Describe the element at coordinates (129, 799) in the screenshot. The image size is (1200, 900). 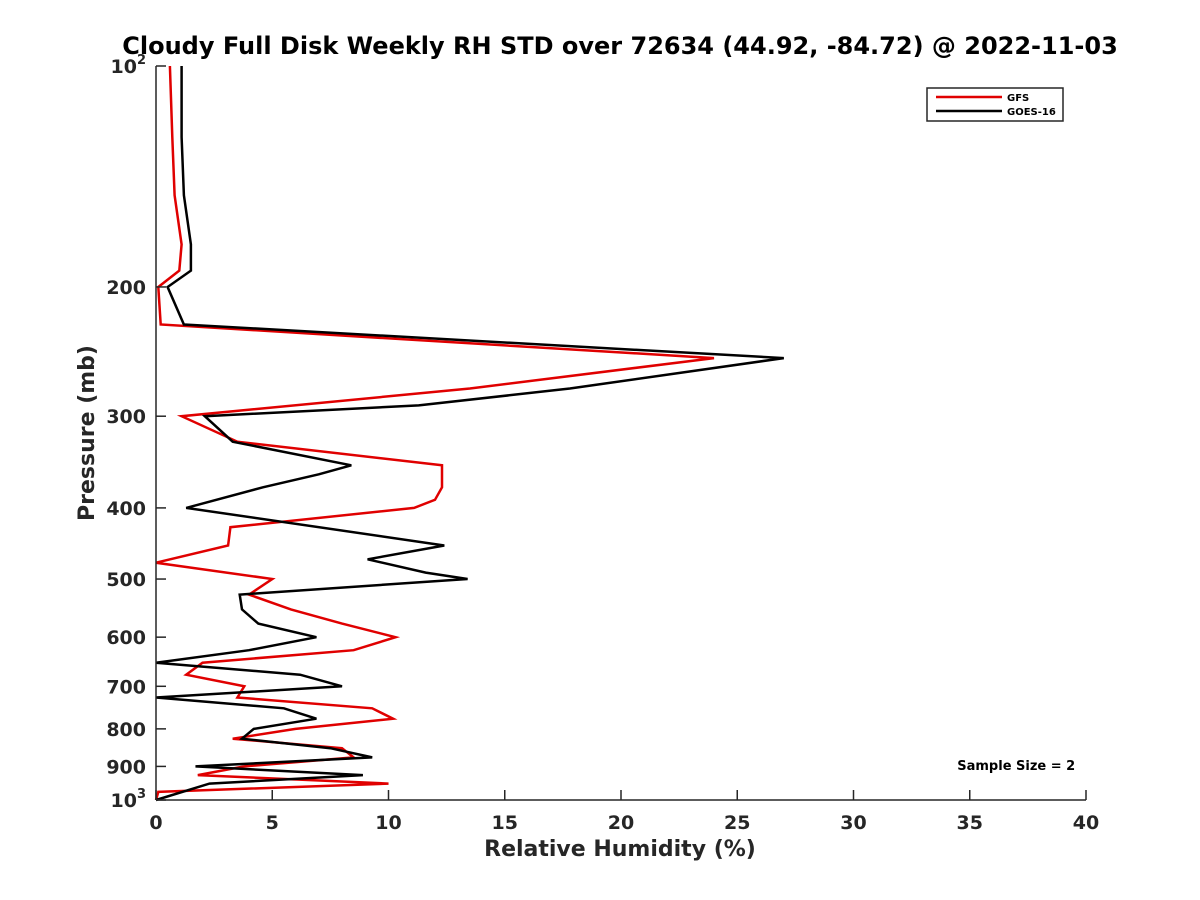
I see `y-tick-label: 10³` at that location.